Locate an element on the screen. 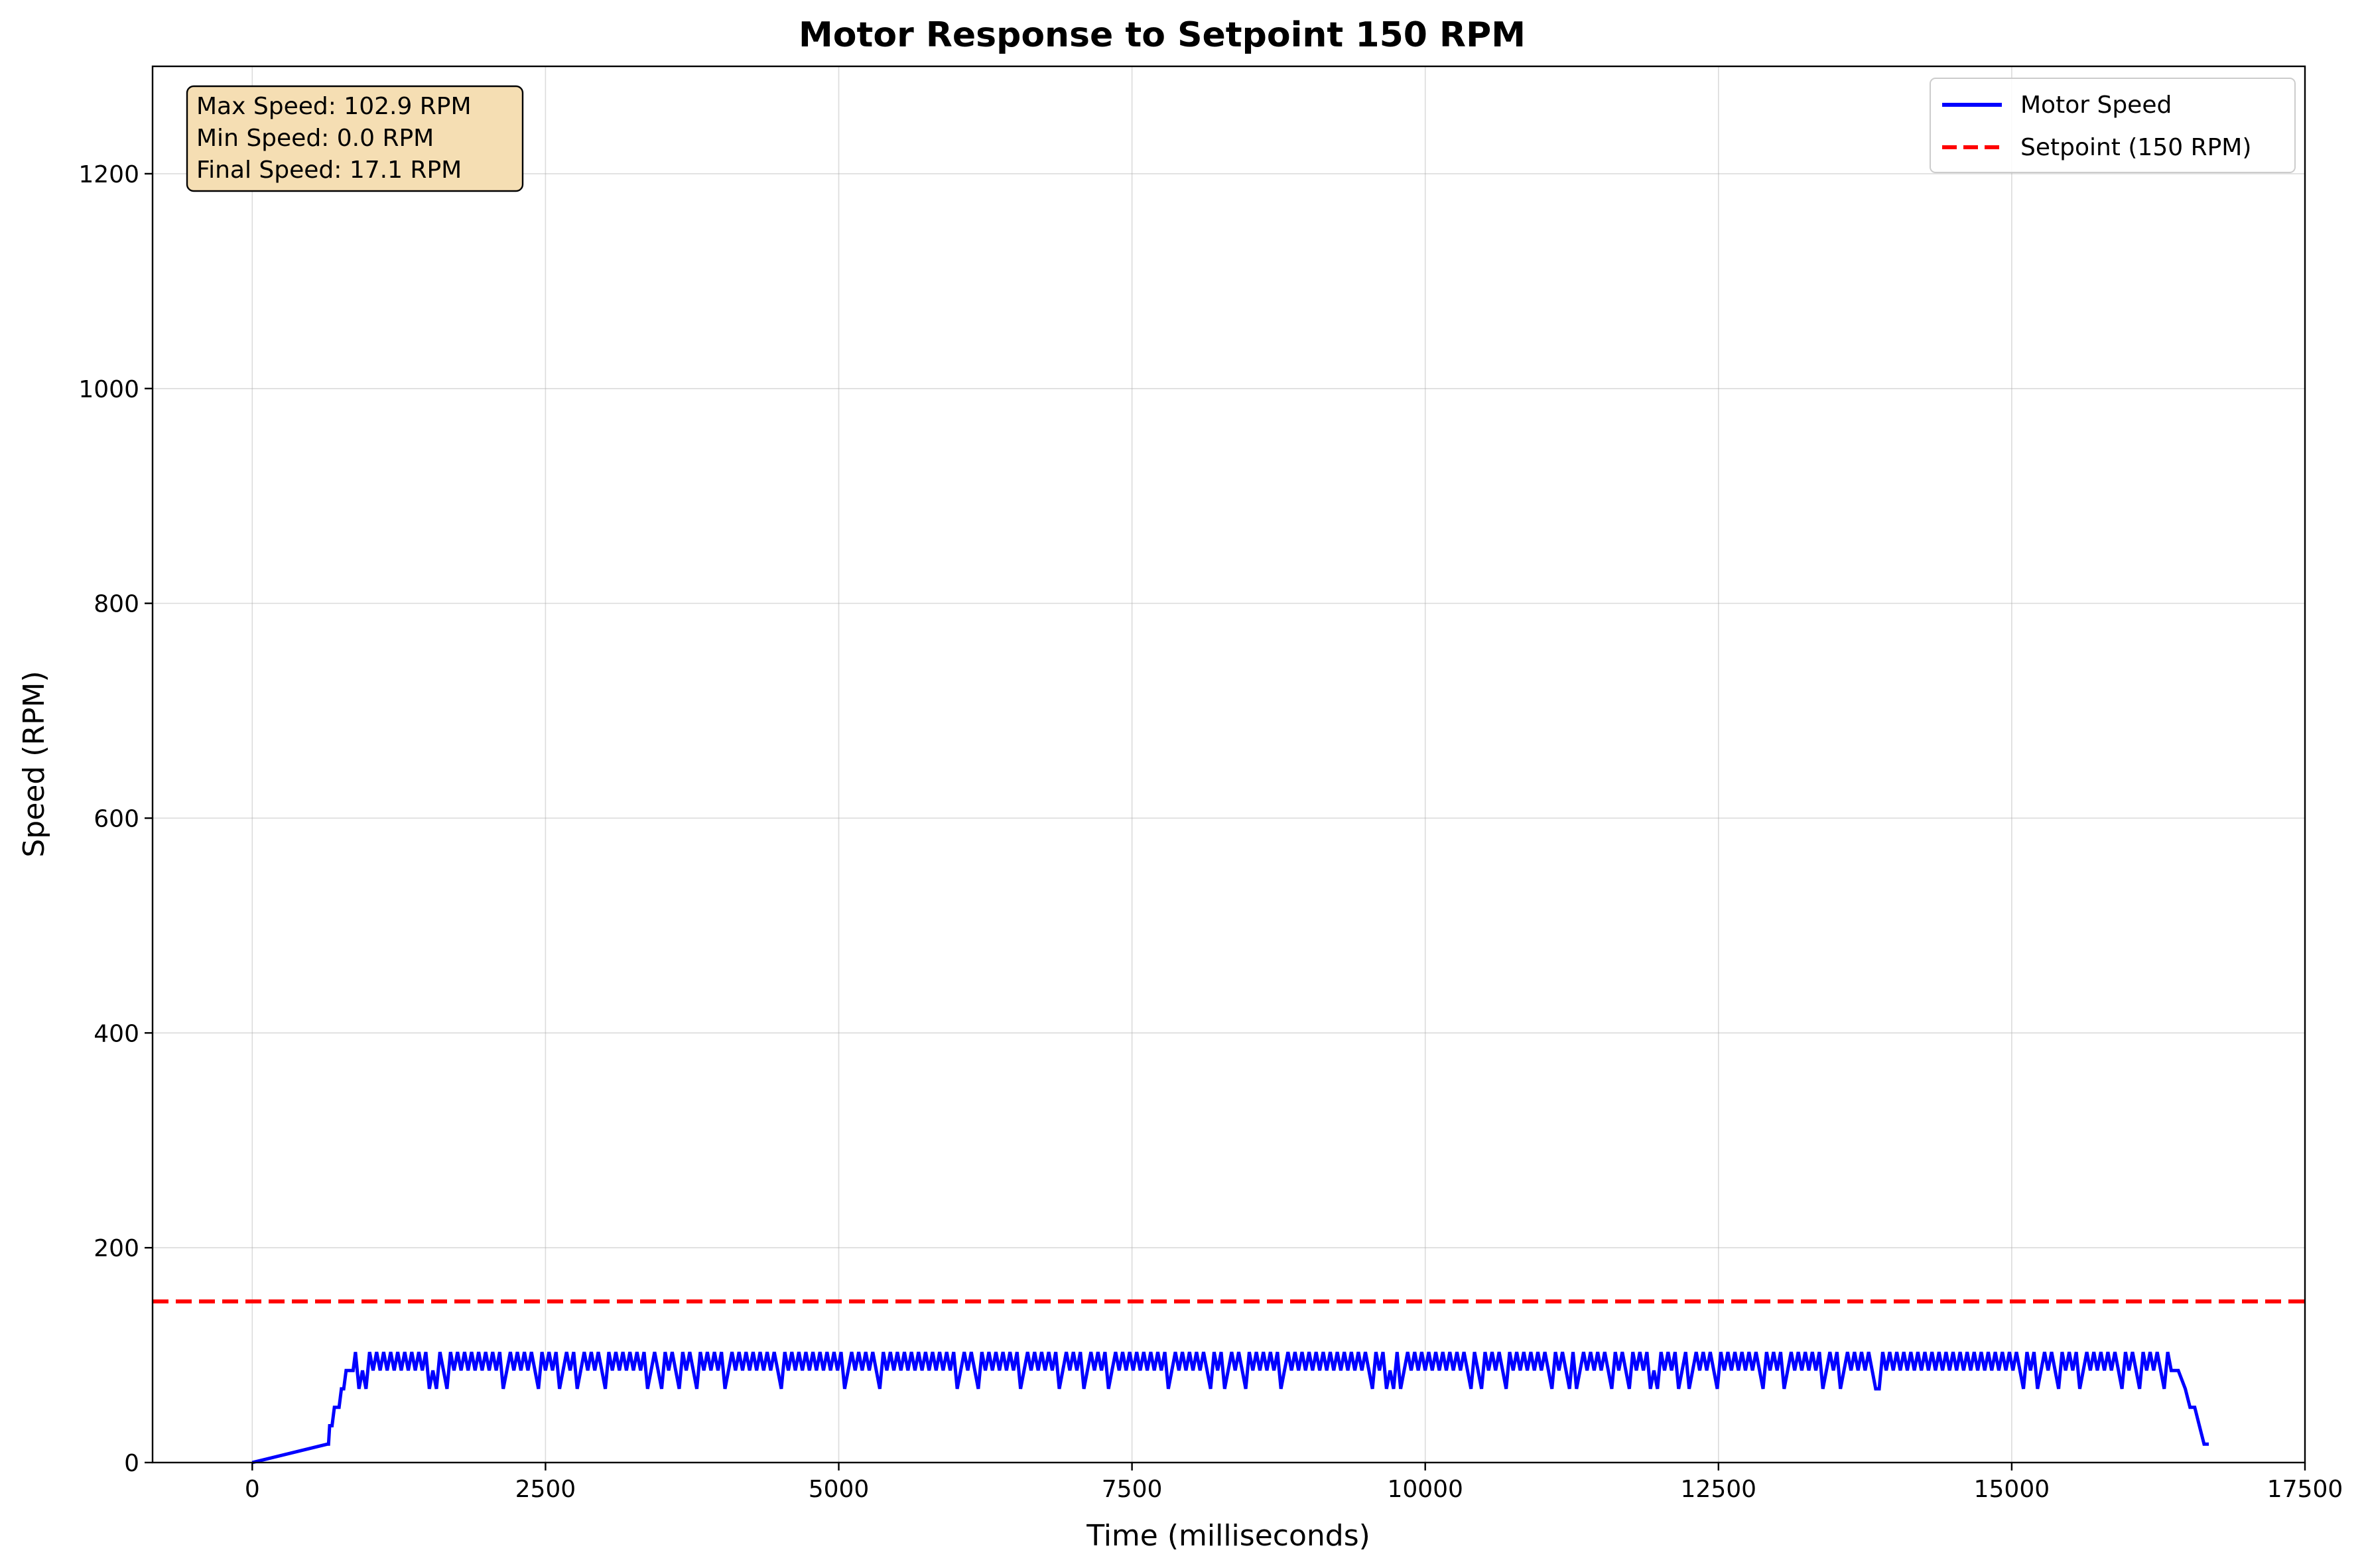  x-axis-title: Time (milliseconds) is located at coordinates (1228, 1536).